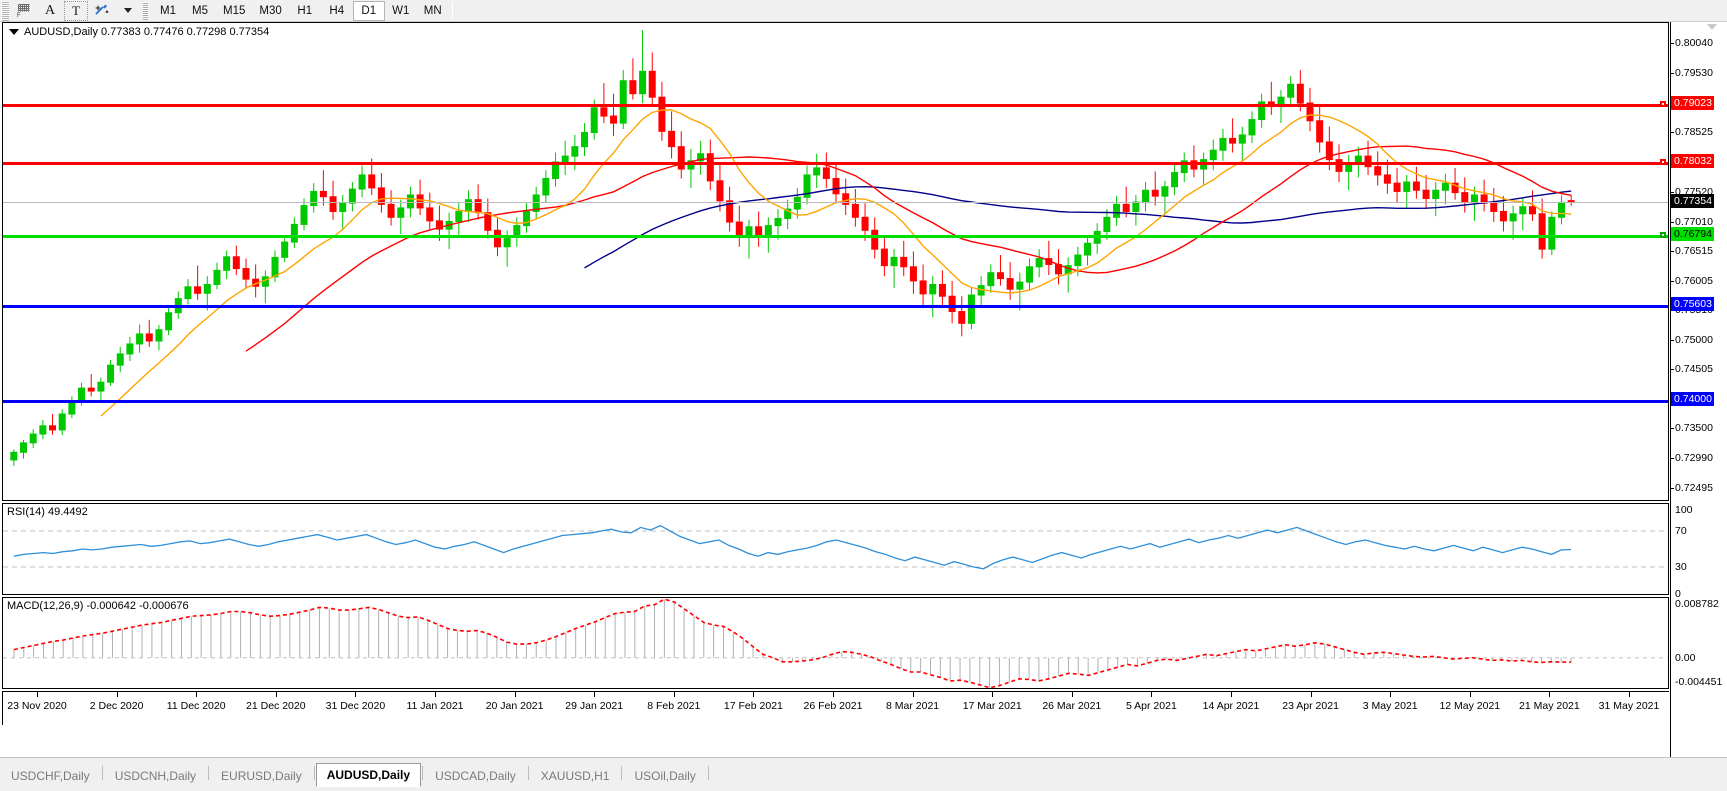 The image size is (1727, 791). I want to click on text-object-icon: T, so click(76, 10).